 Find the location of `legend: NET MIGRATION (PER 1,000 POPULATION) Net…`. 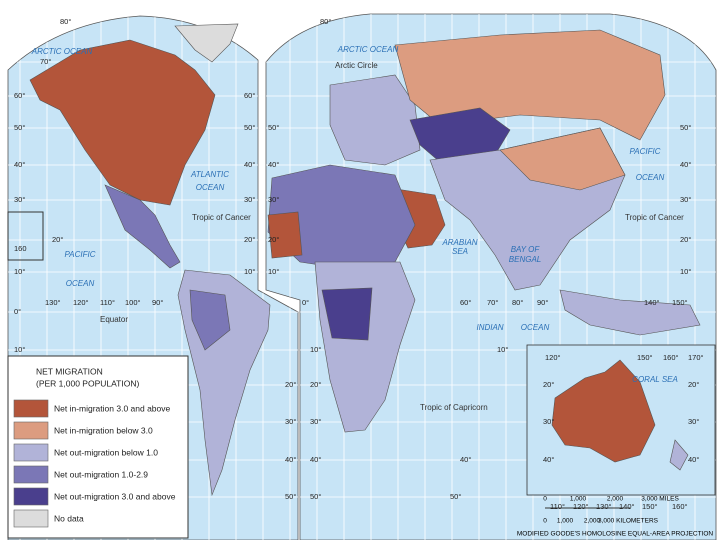

legend: NET MIGRATION (PER 1,000 POPULATION) Net… is located at coordinates (98, 447).